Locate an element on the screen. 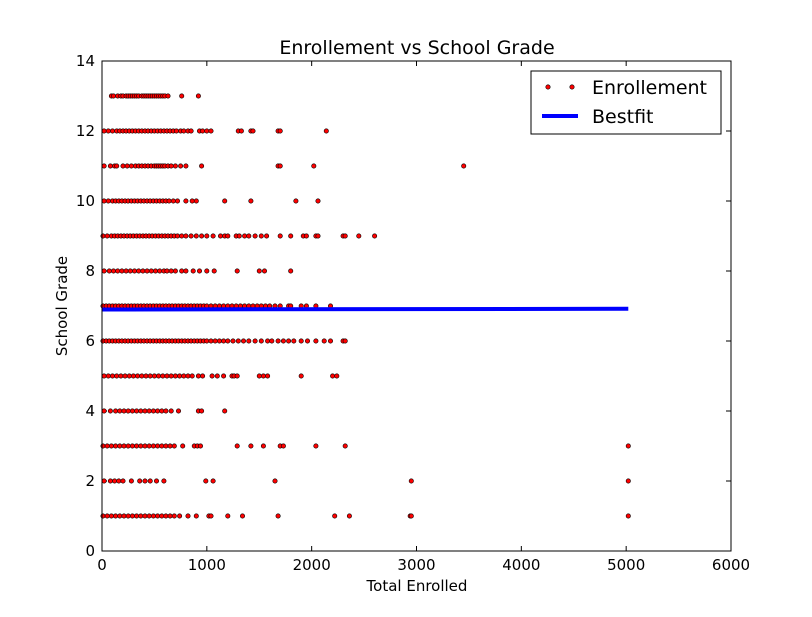 The height and width of the screenshot is (617, 812). chart-title: Enrollement vs School Grade is located at coordinates (416, 48).